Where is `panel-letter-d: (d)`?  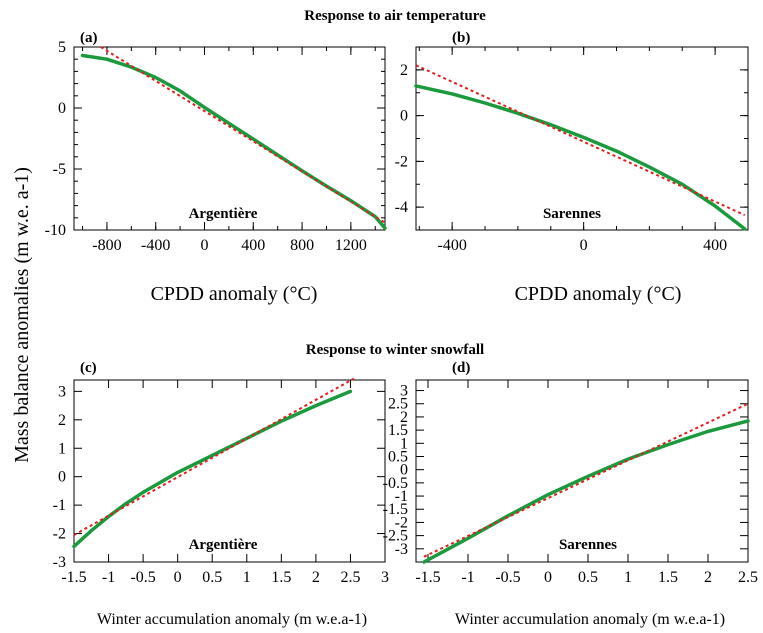
panel-letter-d: (d) is located at coordinates (461, 368).